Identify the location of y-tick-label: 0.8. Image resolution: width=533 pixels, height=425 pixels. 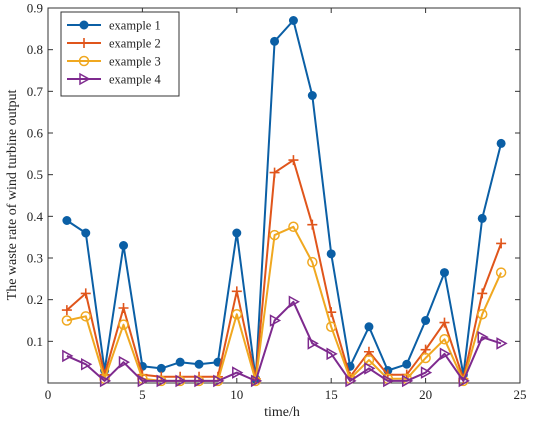
(35, 49).